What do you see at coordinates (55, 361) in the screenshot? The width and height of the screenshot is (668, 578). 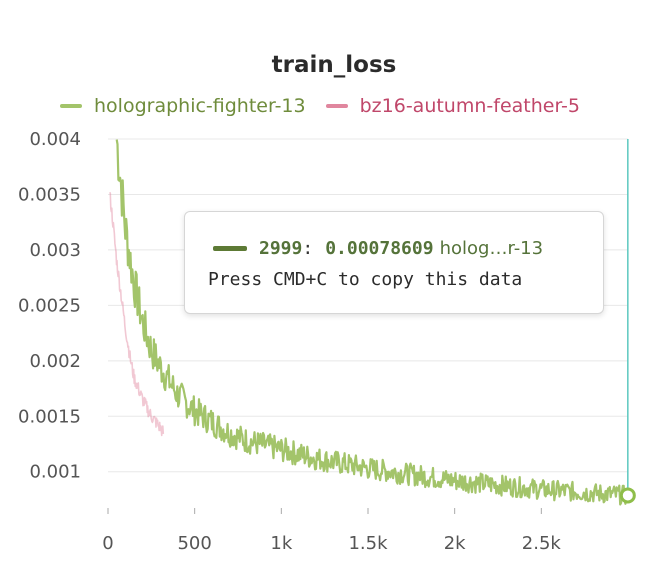 I see `y-tick-label: 0.002` at bounding box center [55, 361].